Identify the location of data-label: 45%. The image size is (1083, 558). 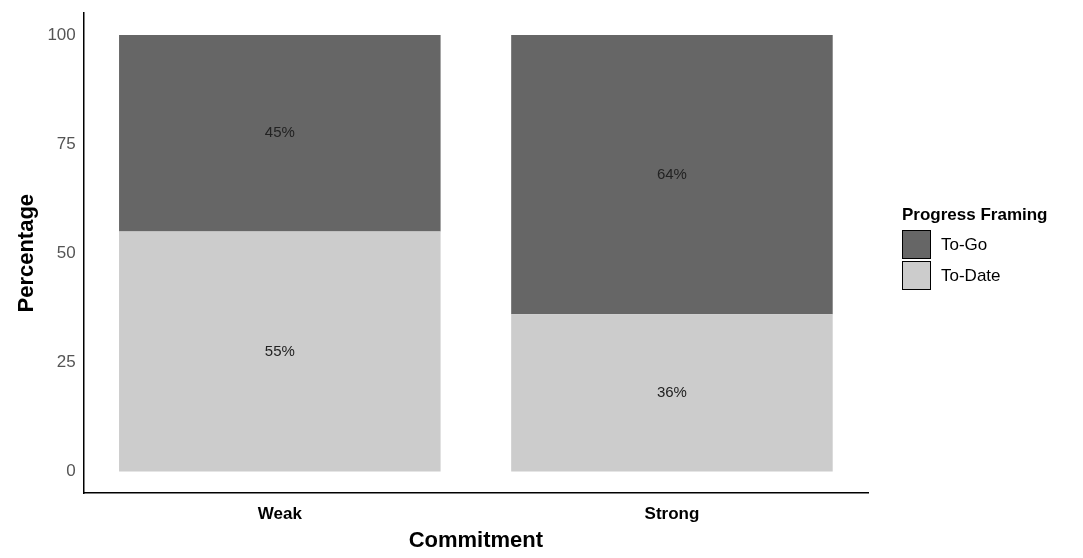
(279, 132).